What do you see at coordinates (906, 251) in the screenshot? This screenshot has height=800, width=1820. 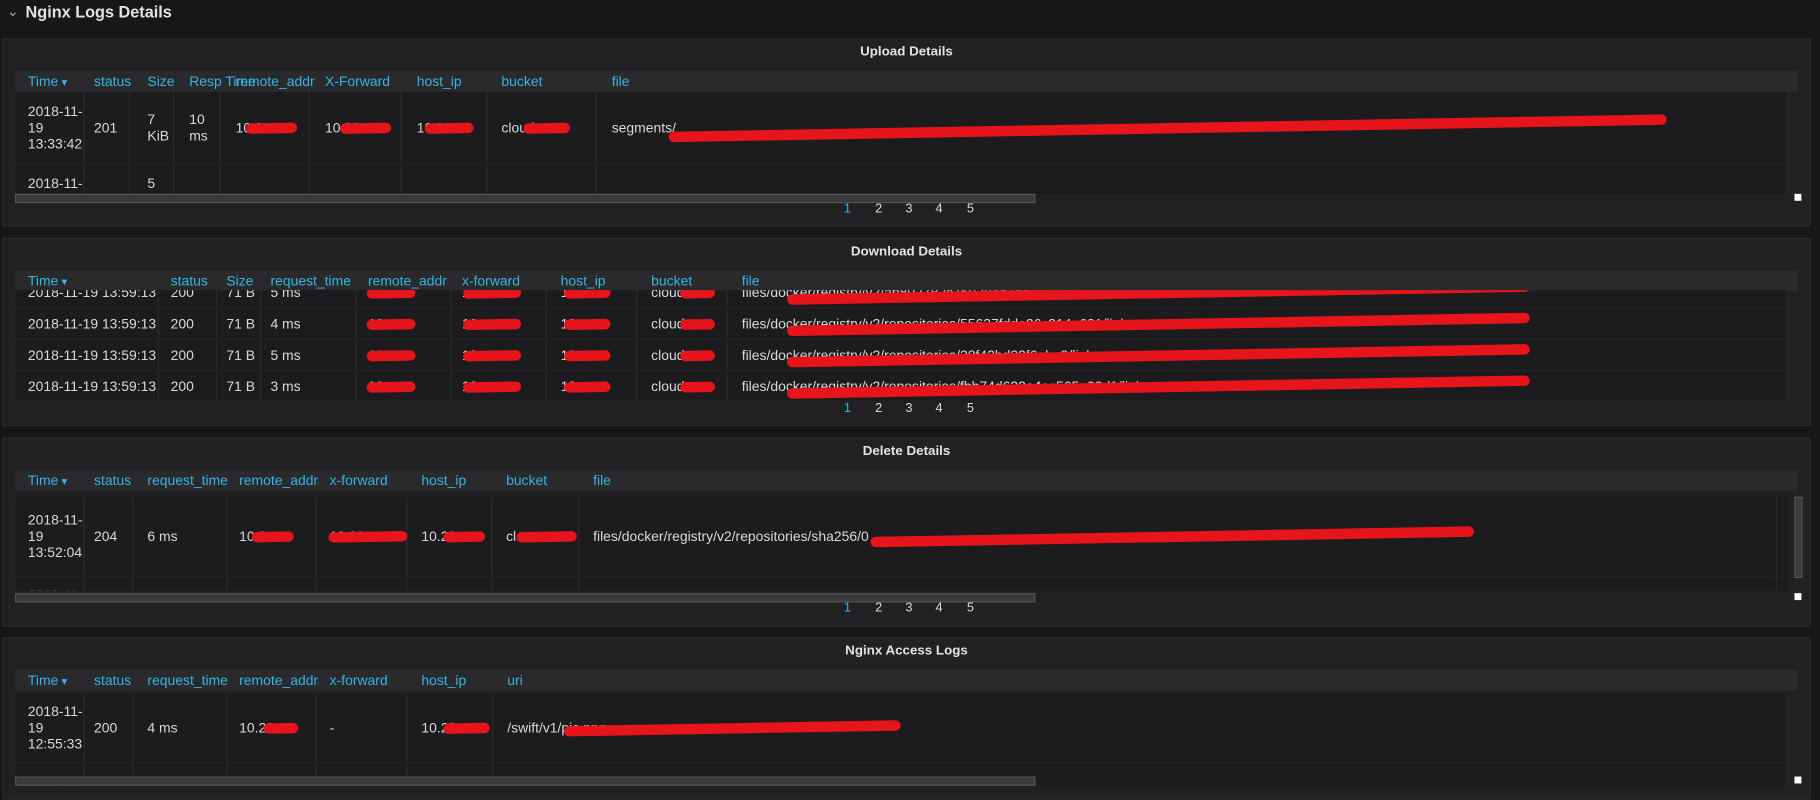 I see `panel-title: Download Details` at bounding box center [906, 251].